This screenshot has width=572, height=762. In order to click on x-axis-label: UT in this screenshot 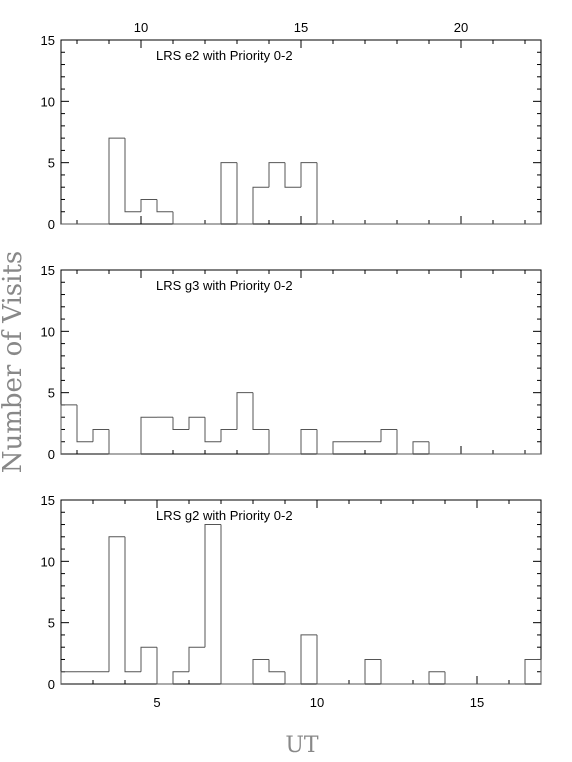, I will do `click(302, 745)`.